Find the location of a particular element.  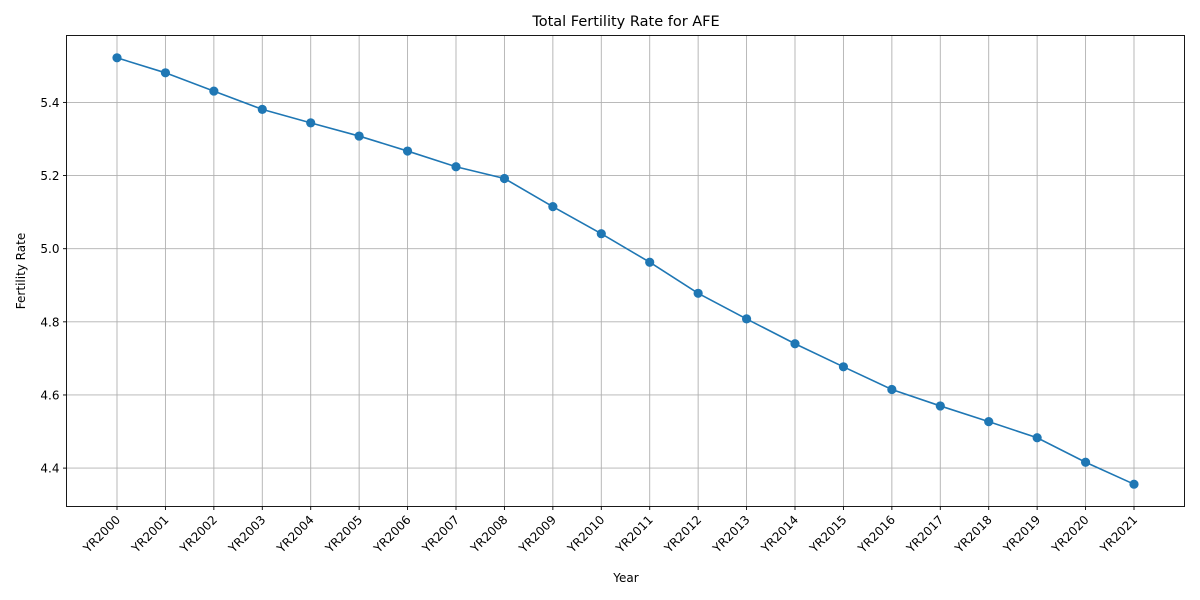

x-tick-label: YR2002 is located at coordinates (198, 534).